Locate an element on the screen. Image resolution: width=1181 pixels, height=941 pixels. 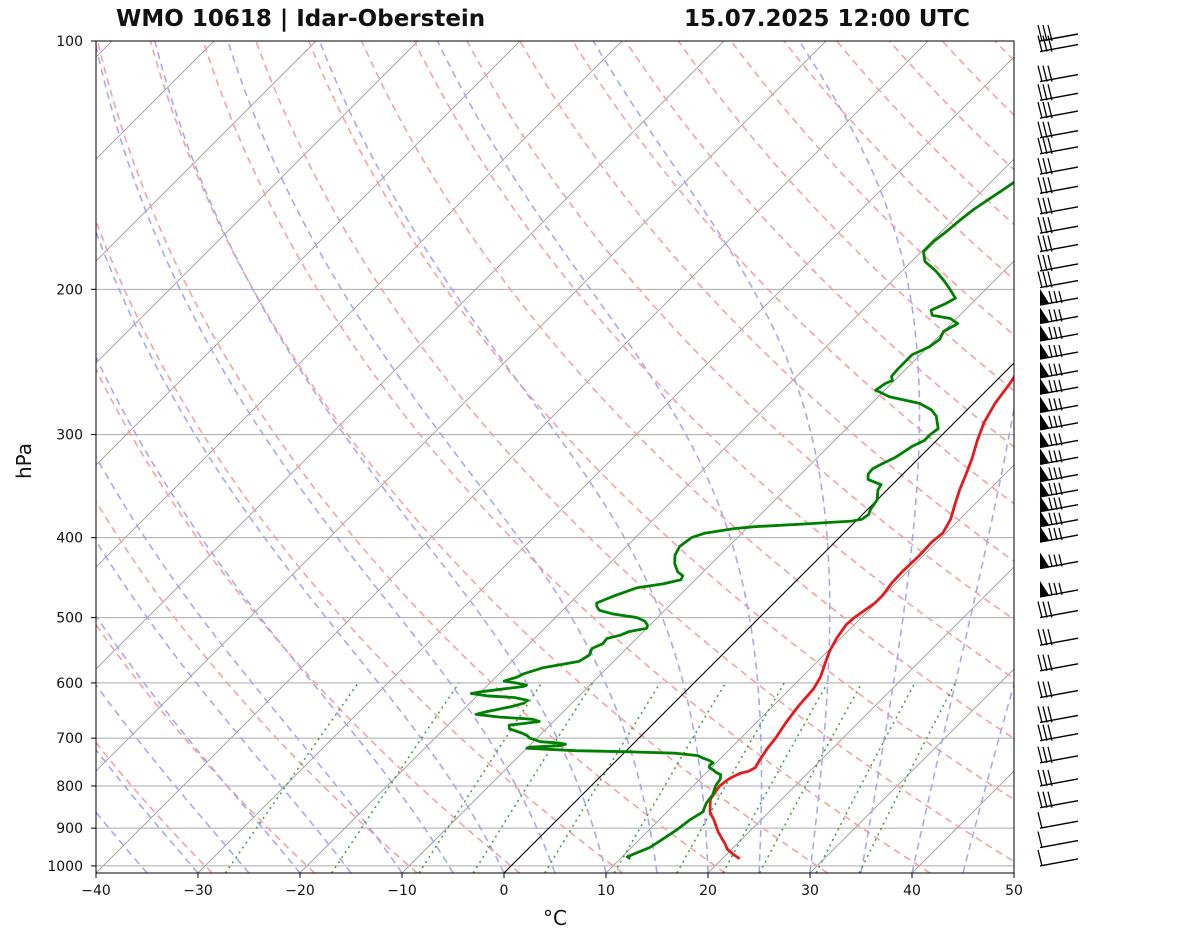
y-tick-label: 100 is located at coordinates (69, 42).